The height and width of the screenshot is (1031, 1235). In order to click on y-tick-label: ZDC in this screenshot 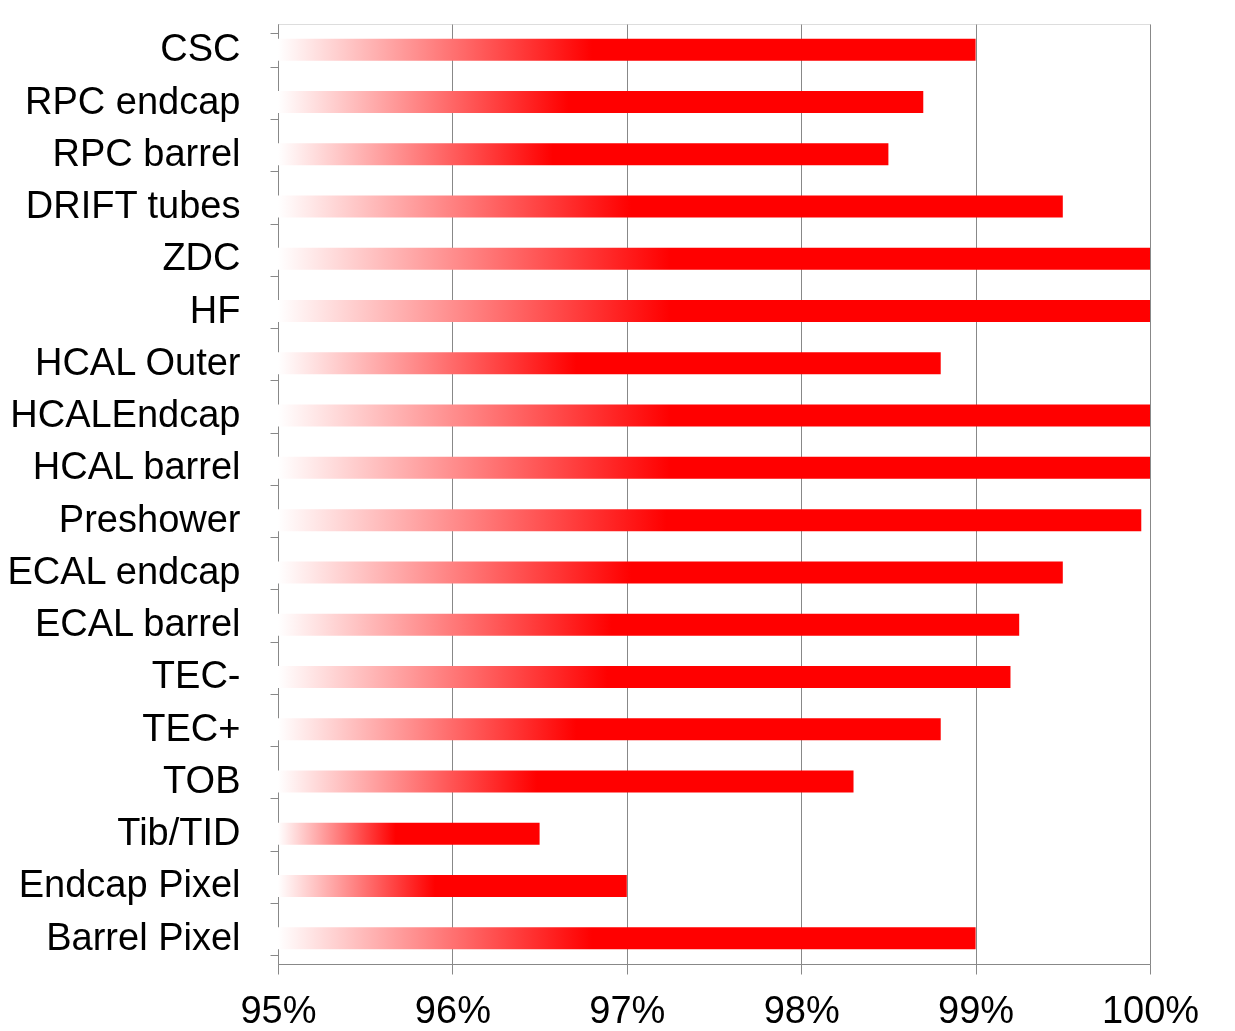, I will do `click(201, 257)`.